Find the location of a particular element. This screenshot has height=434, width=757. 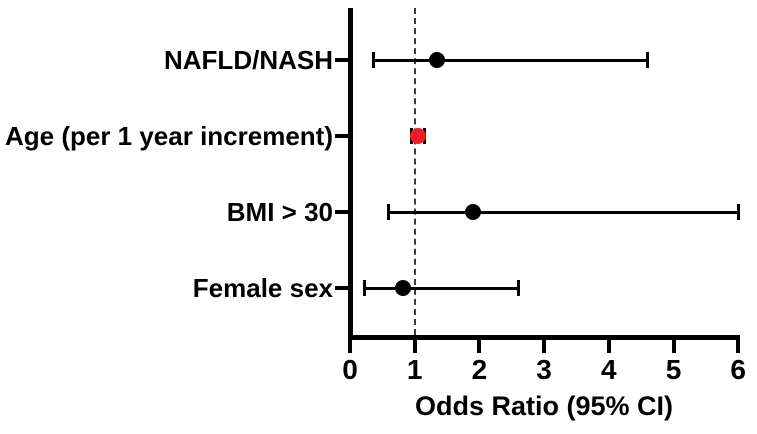

x-tick-label: 0 is located at coordinates (350, 369).